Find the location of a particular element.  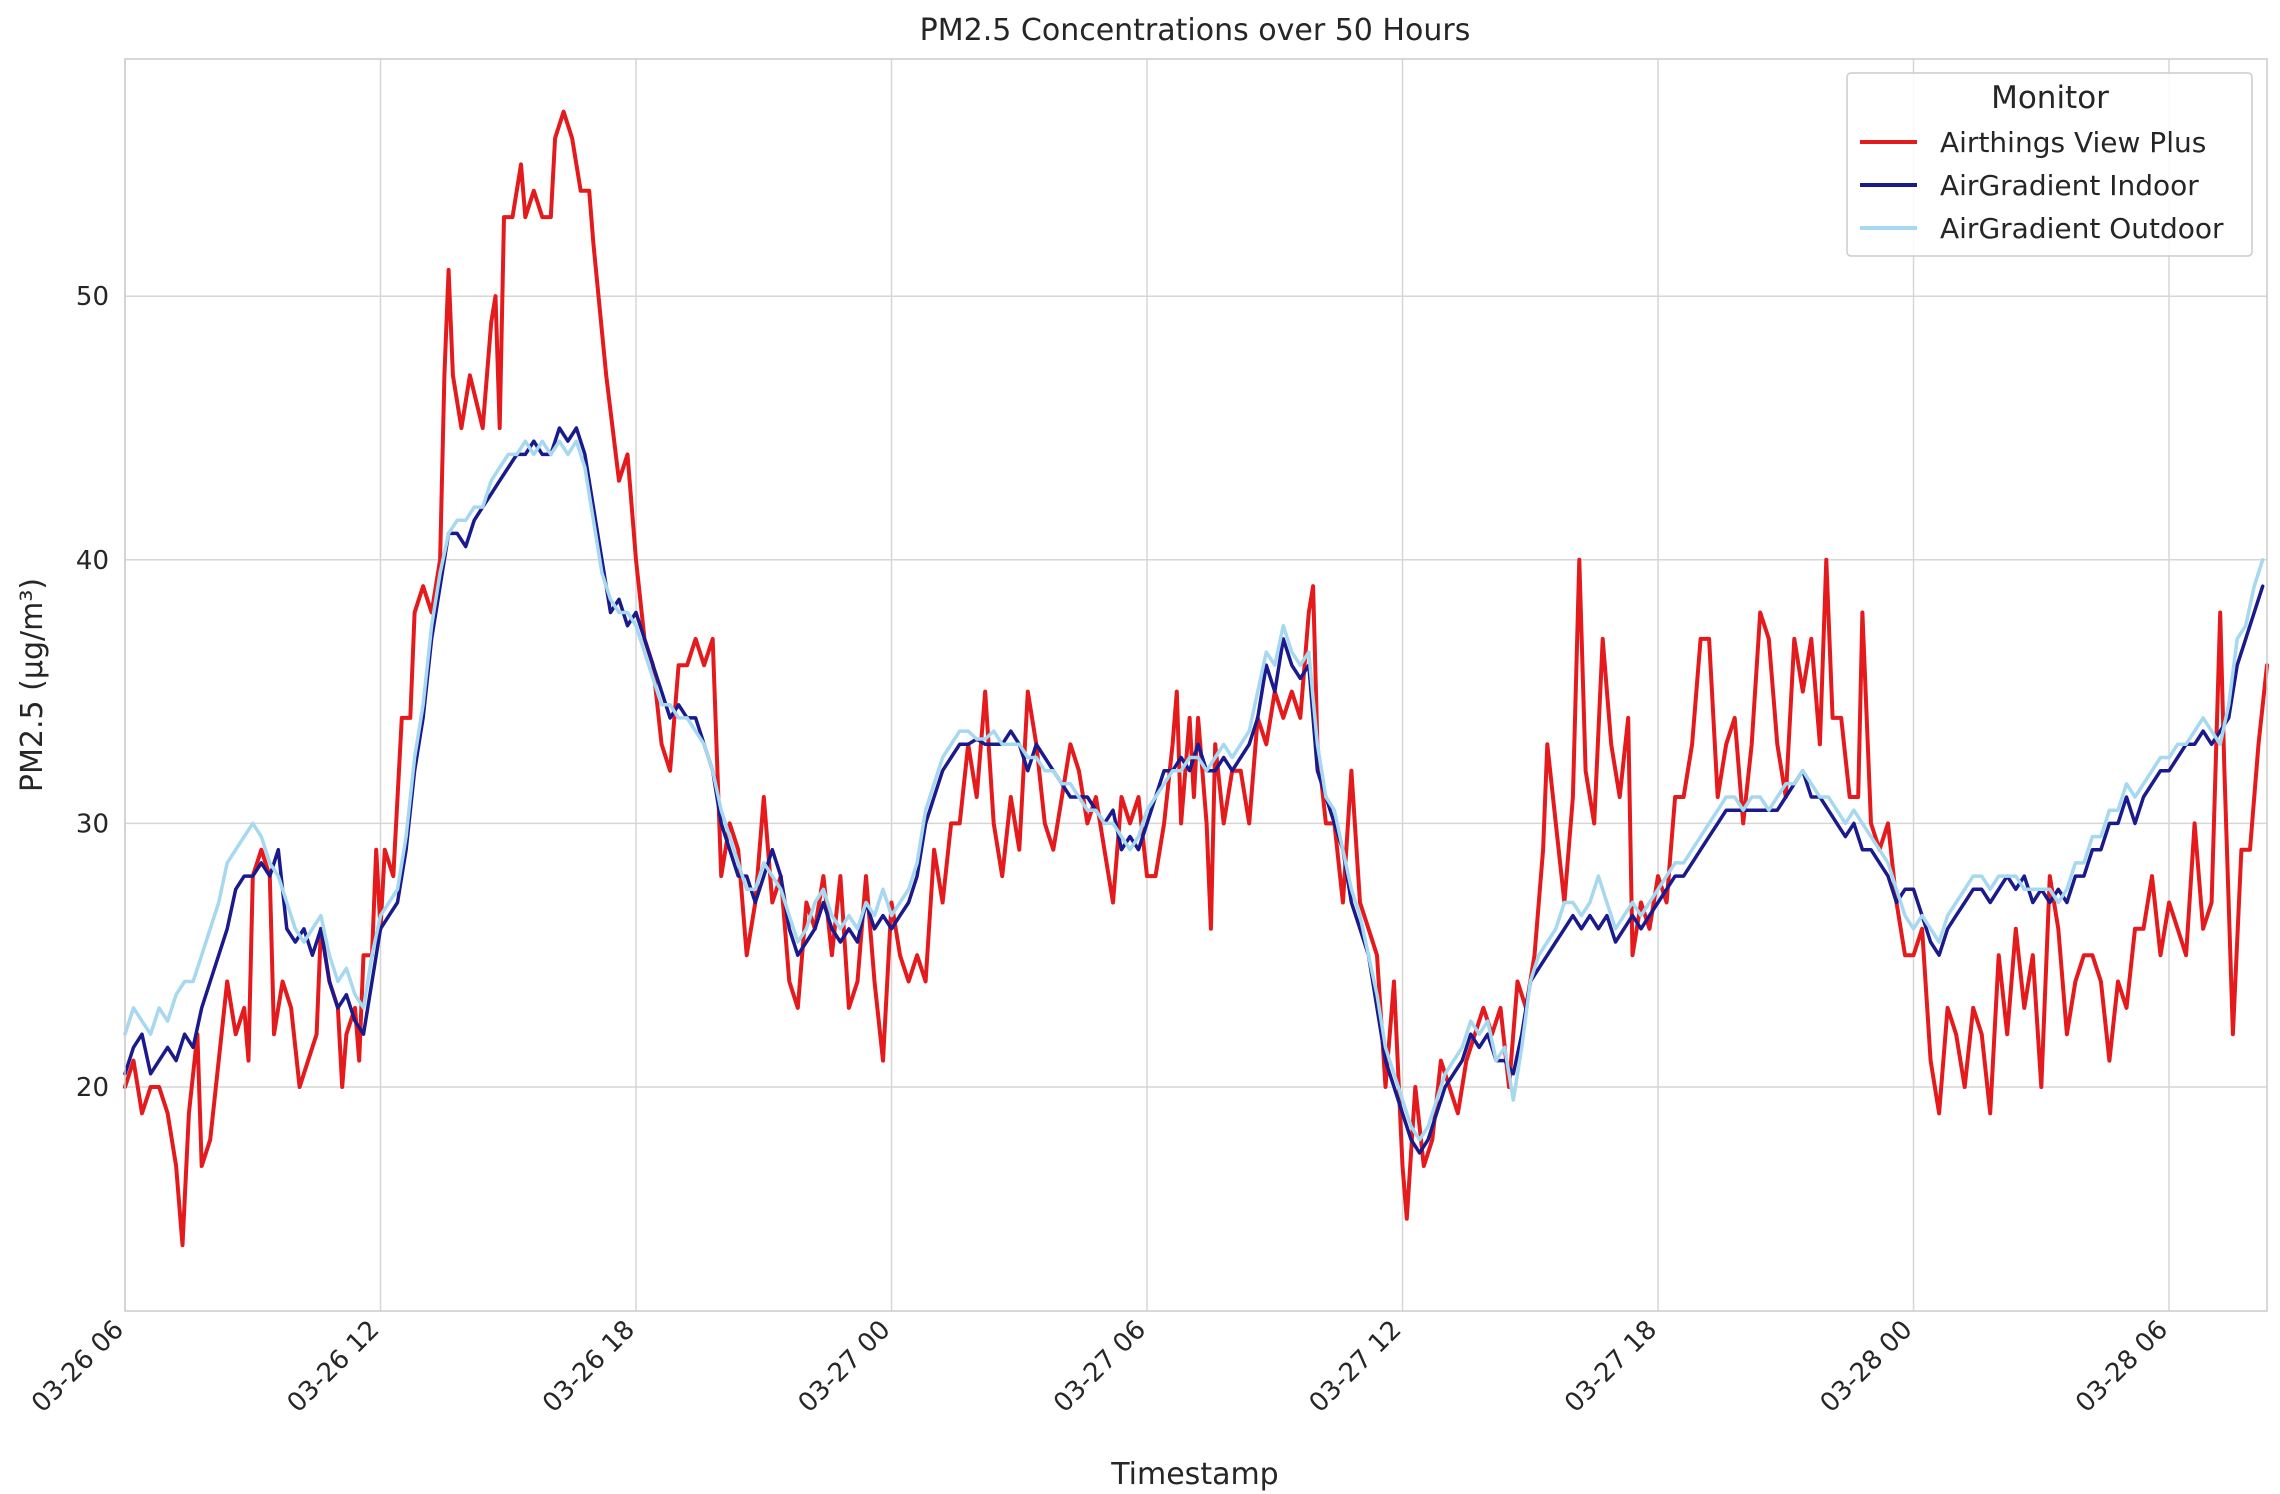

legend-label-airgradient-outdoor: AirGradient Outdoor is located at coordinates (2082, 228).